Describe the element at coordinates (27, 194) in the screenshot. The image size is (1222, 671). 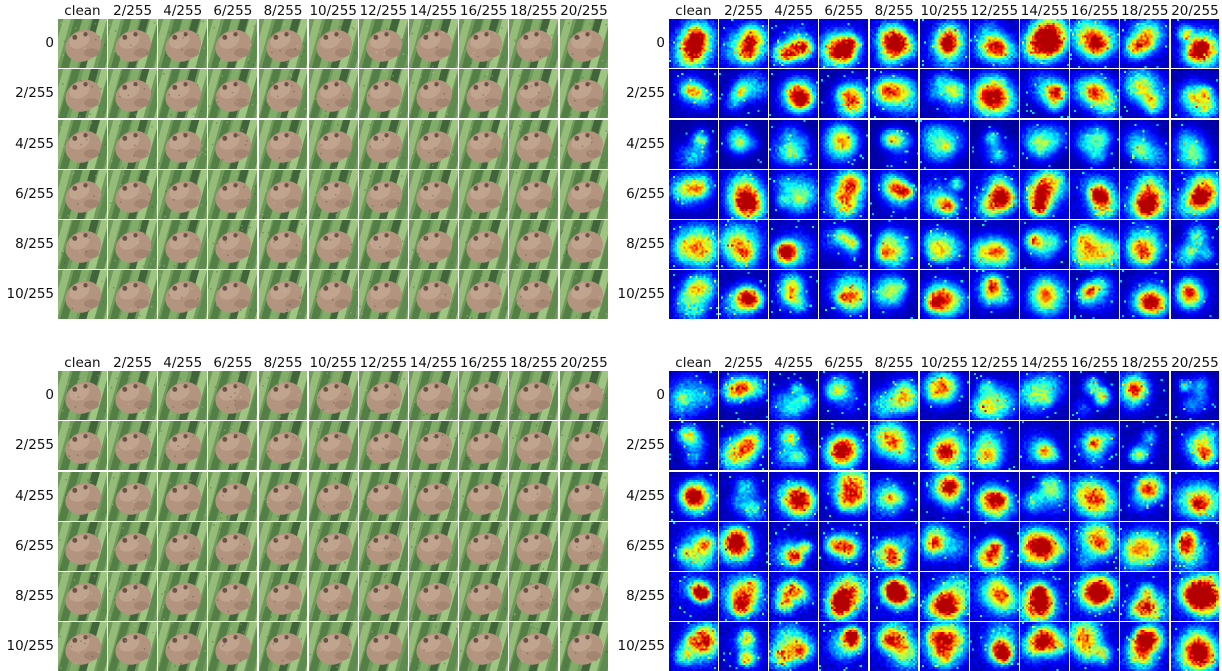
I see `row-label: 6/255` at that location.